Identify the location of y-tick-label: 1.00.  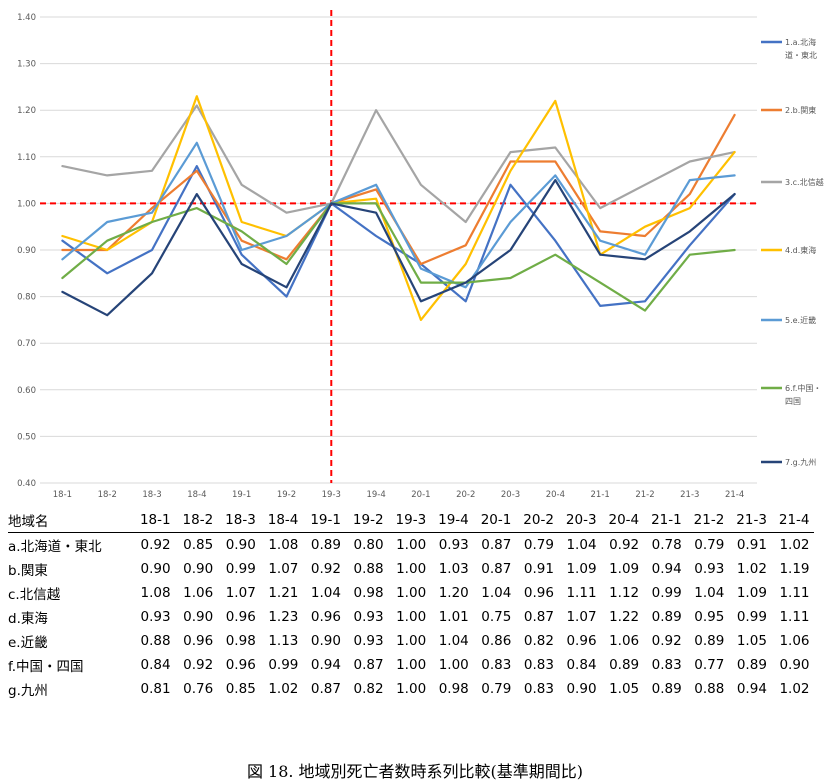
(26, 204).